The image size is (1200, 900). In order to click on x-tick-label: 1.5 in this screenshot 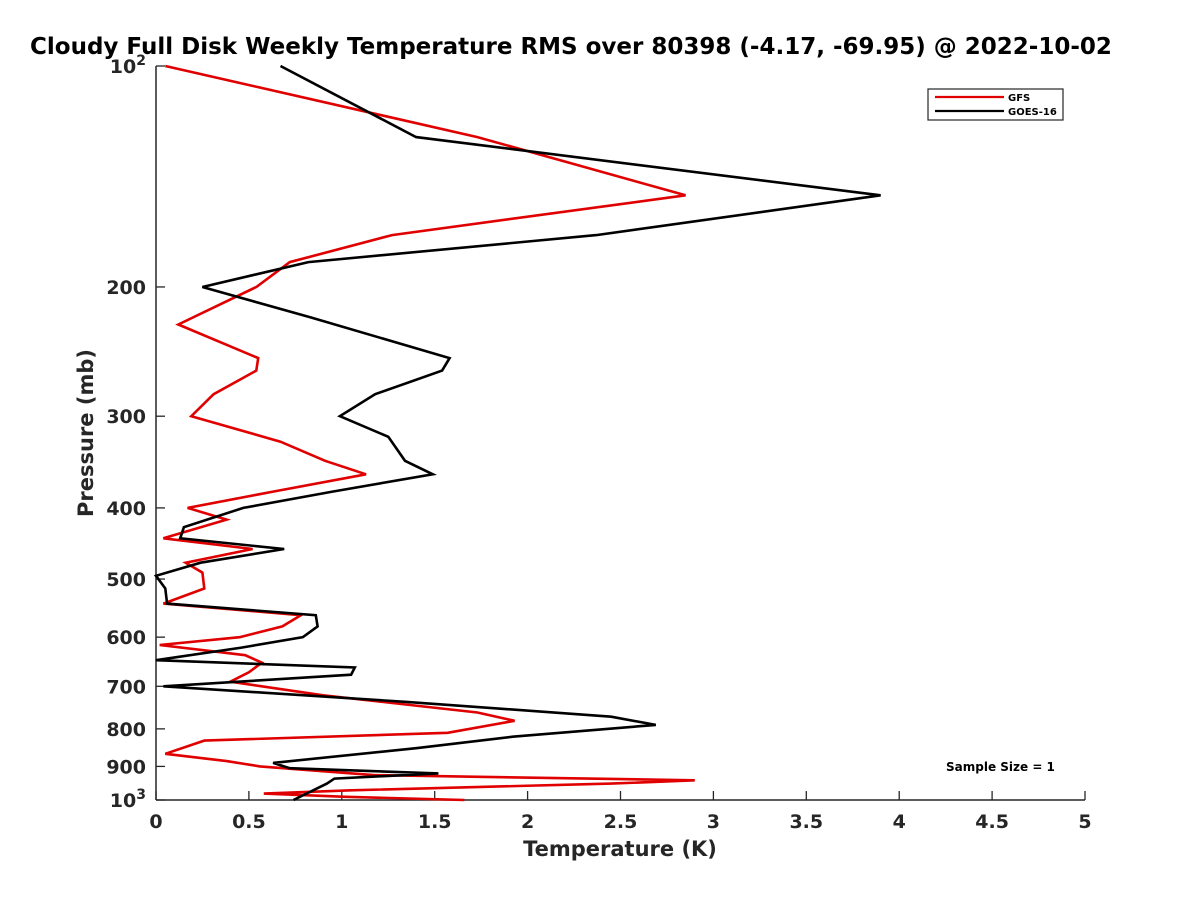, I will do `click(435, 822)`.